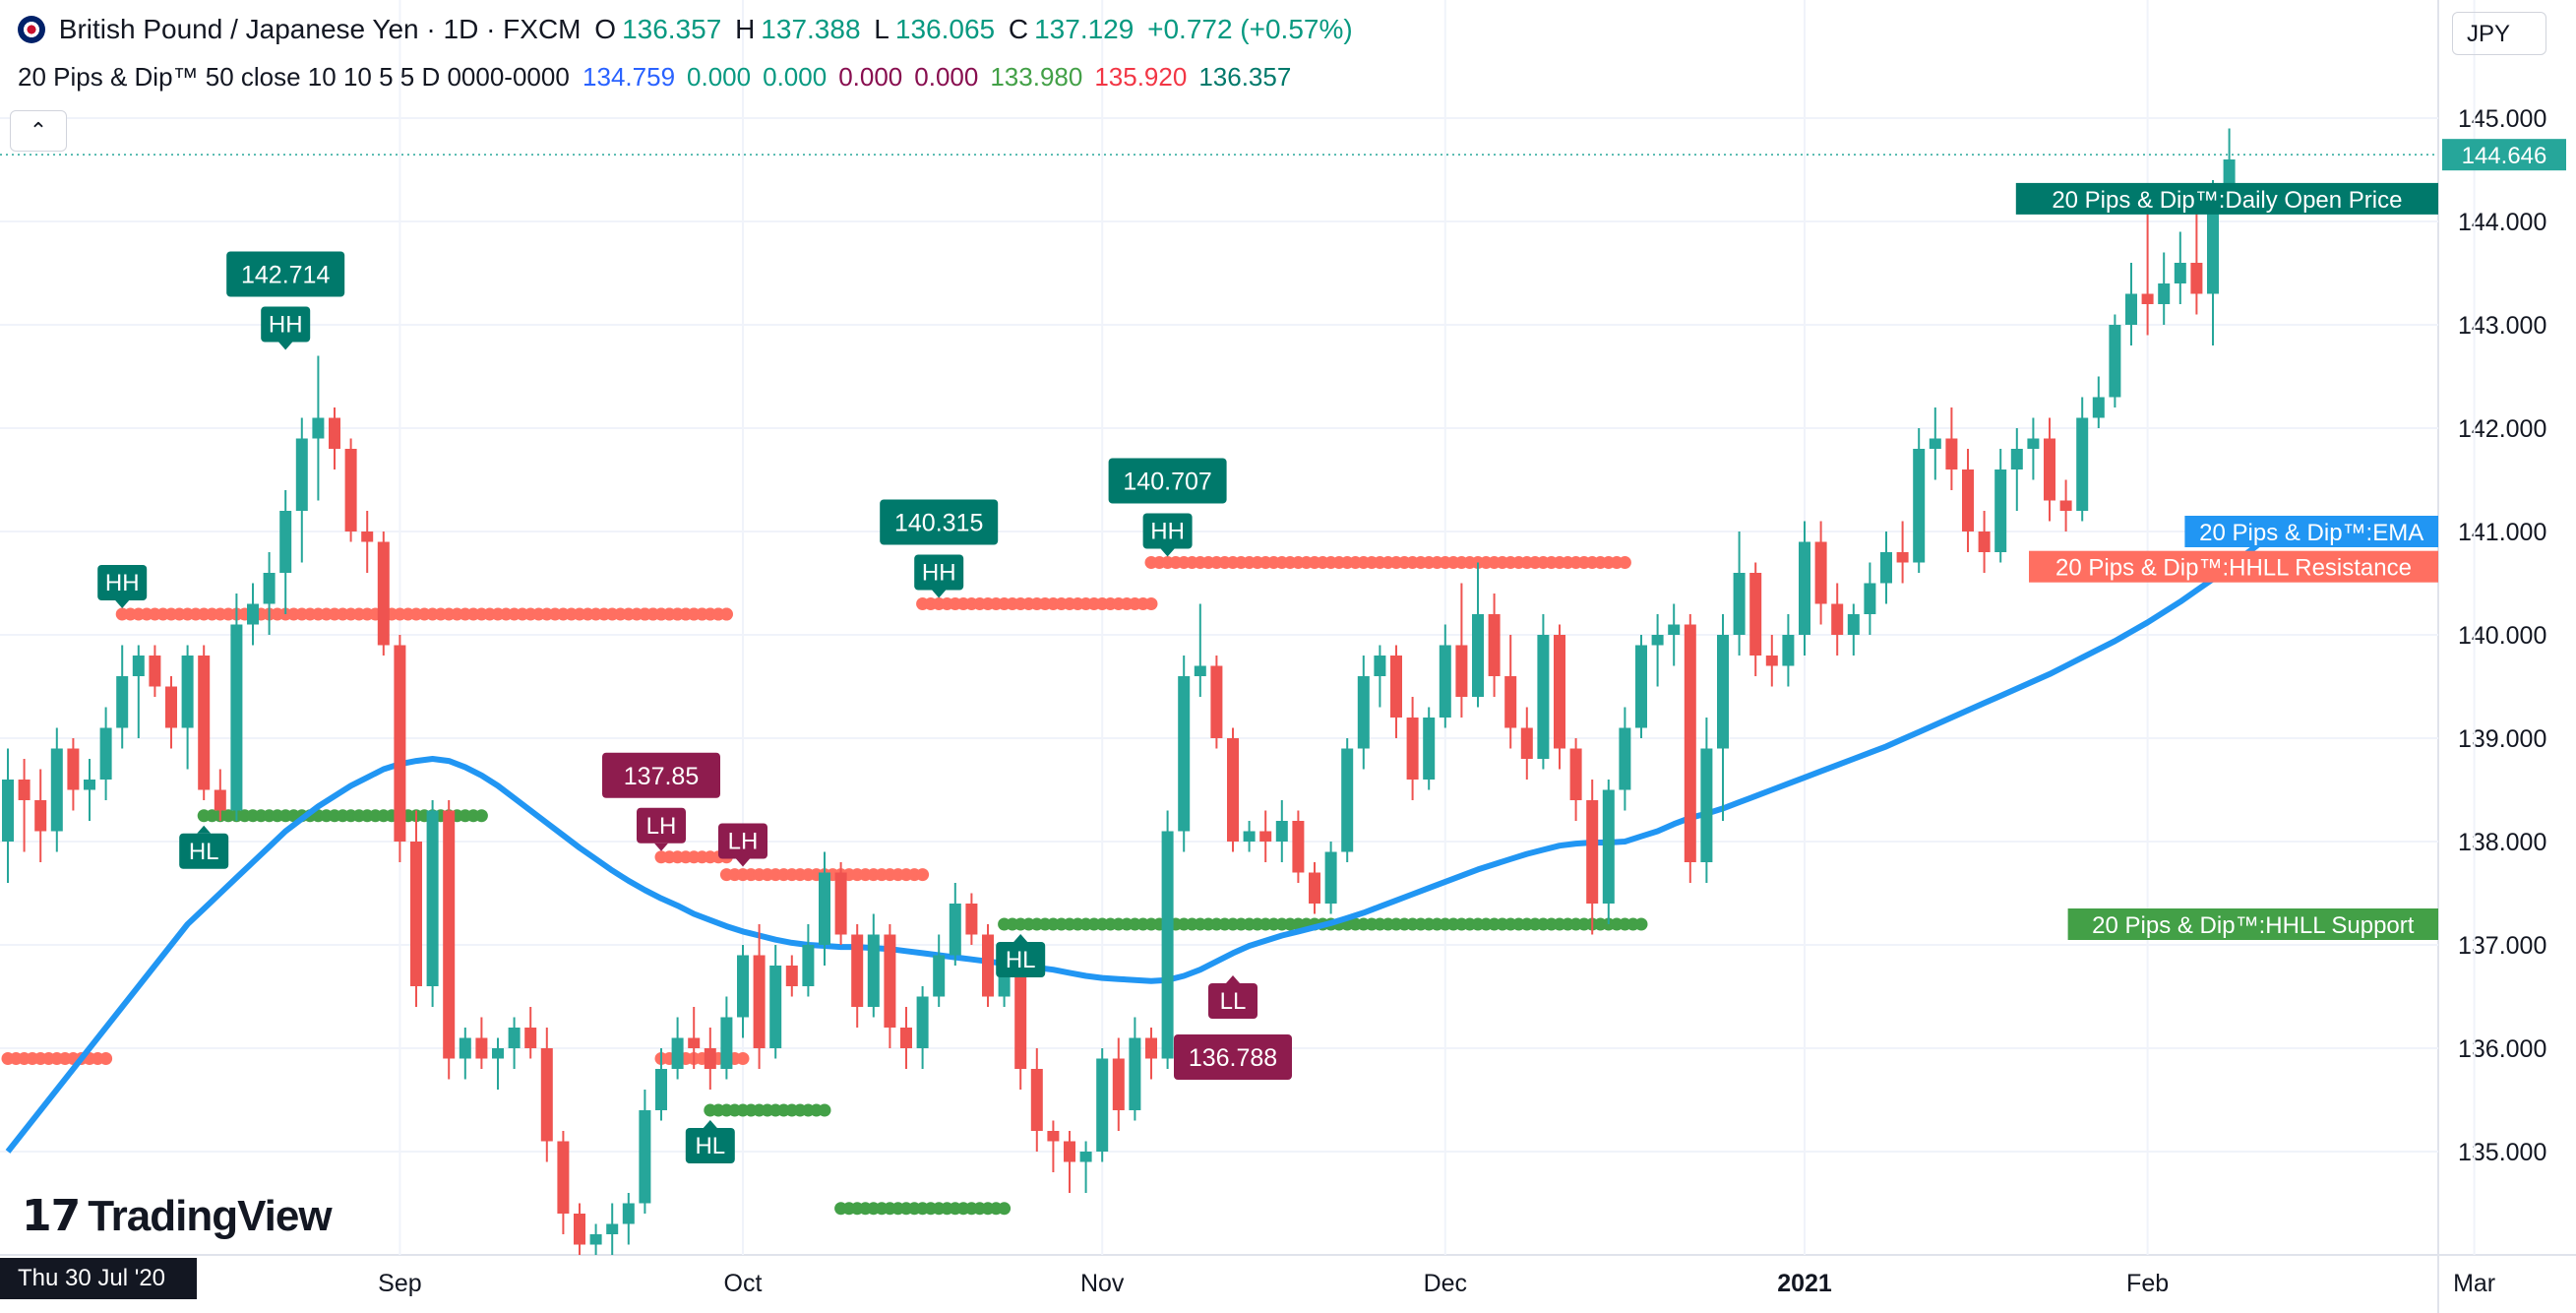 This screenshot has height=1313, width=2576. I want to click on currency-selector: JPY, so click(2499, 33).